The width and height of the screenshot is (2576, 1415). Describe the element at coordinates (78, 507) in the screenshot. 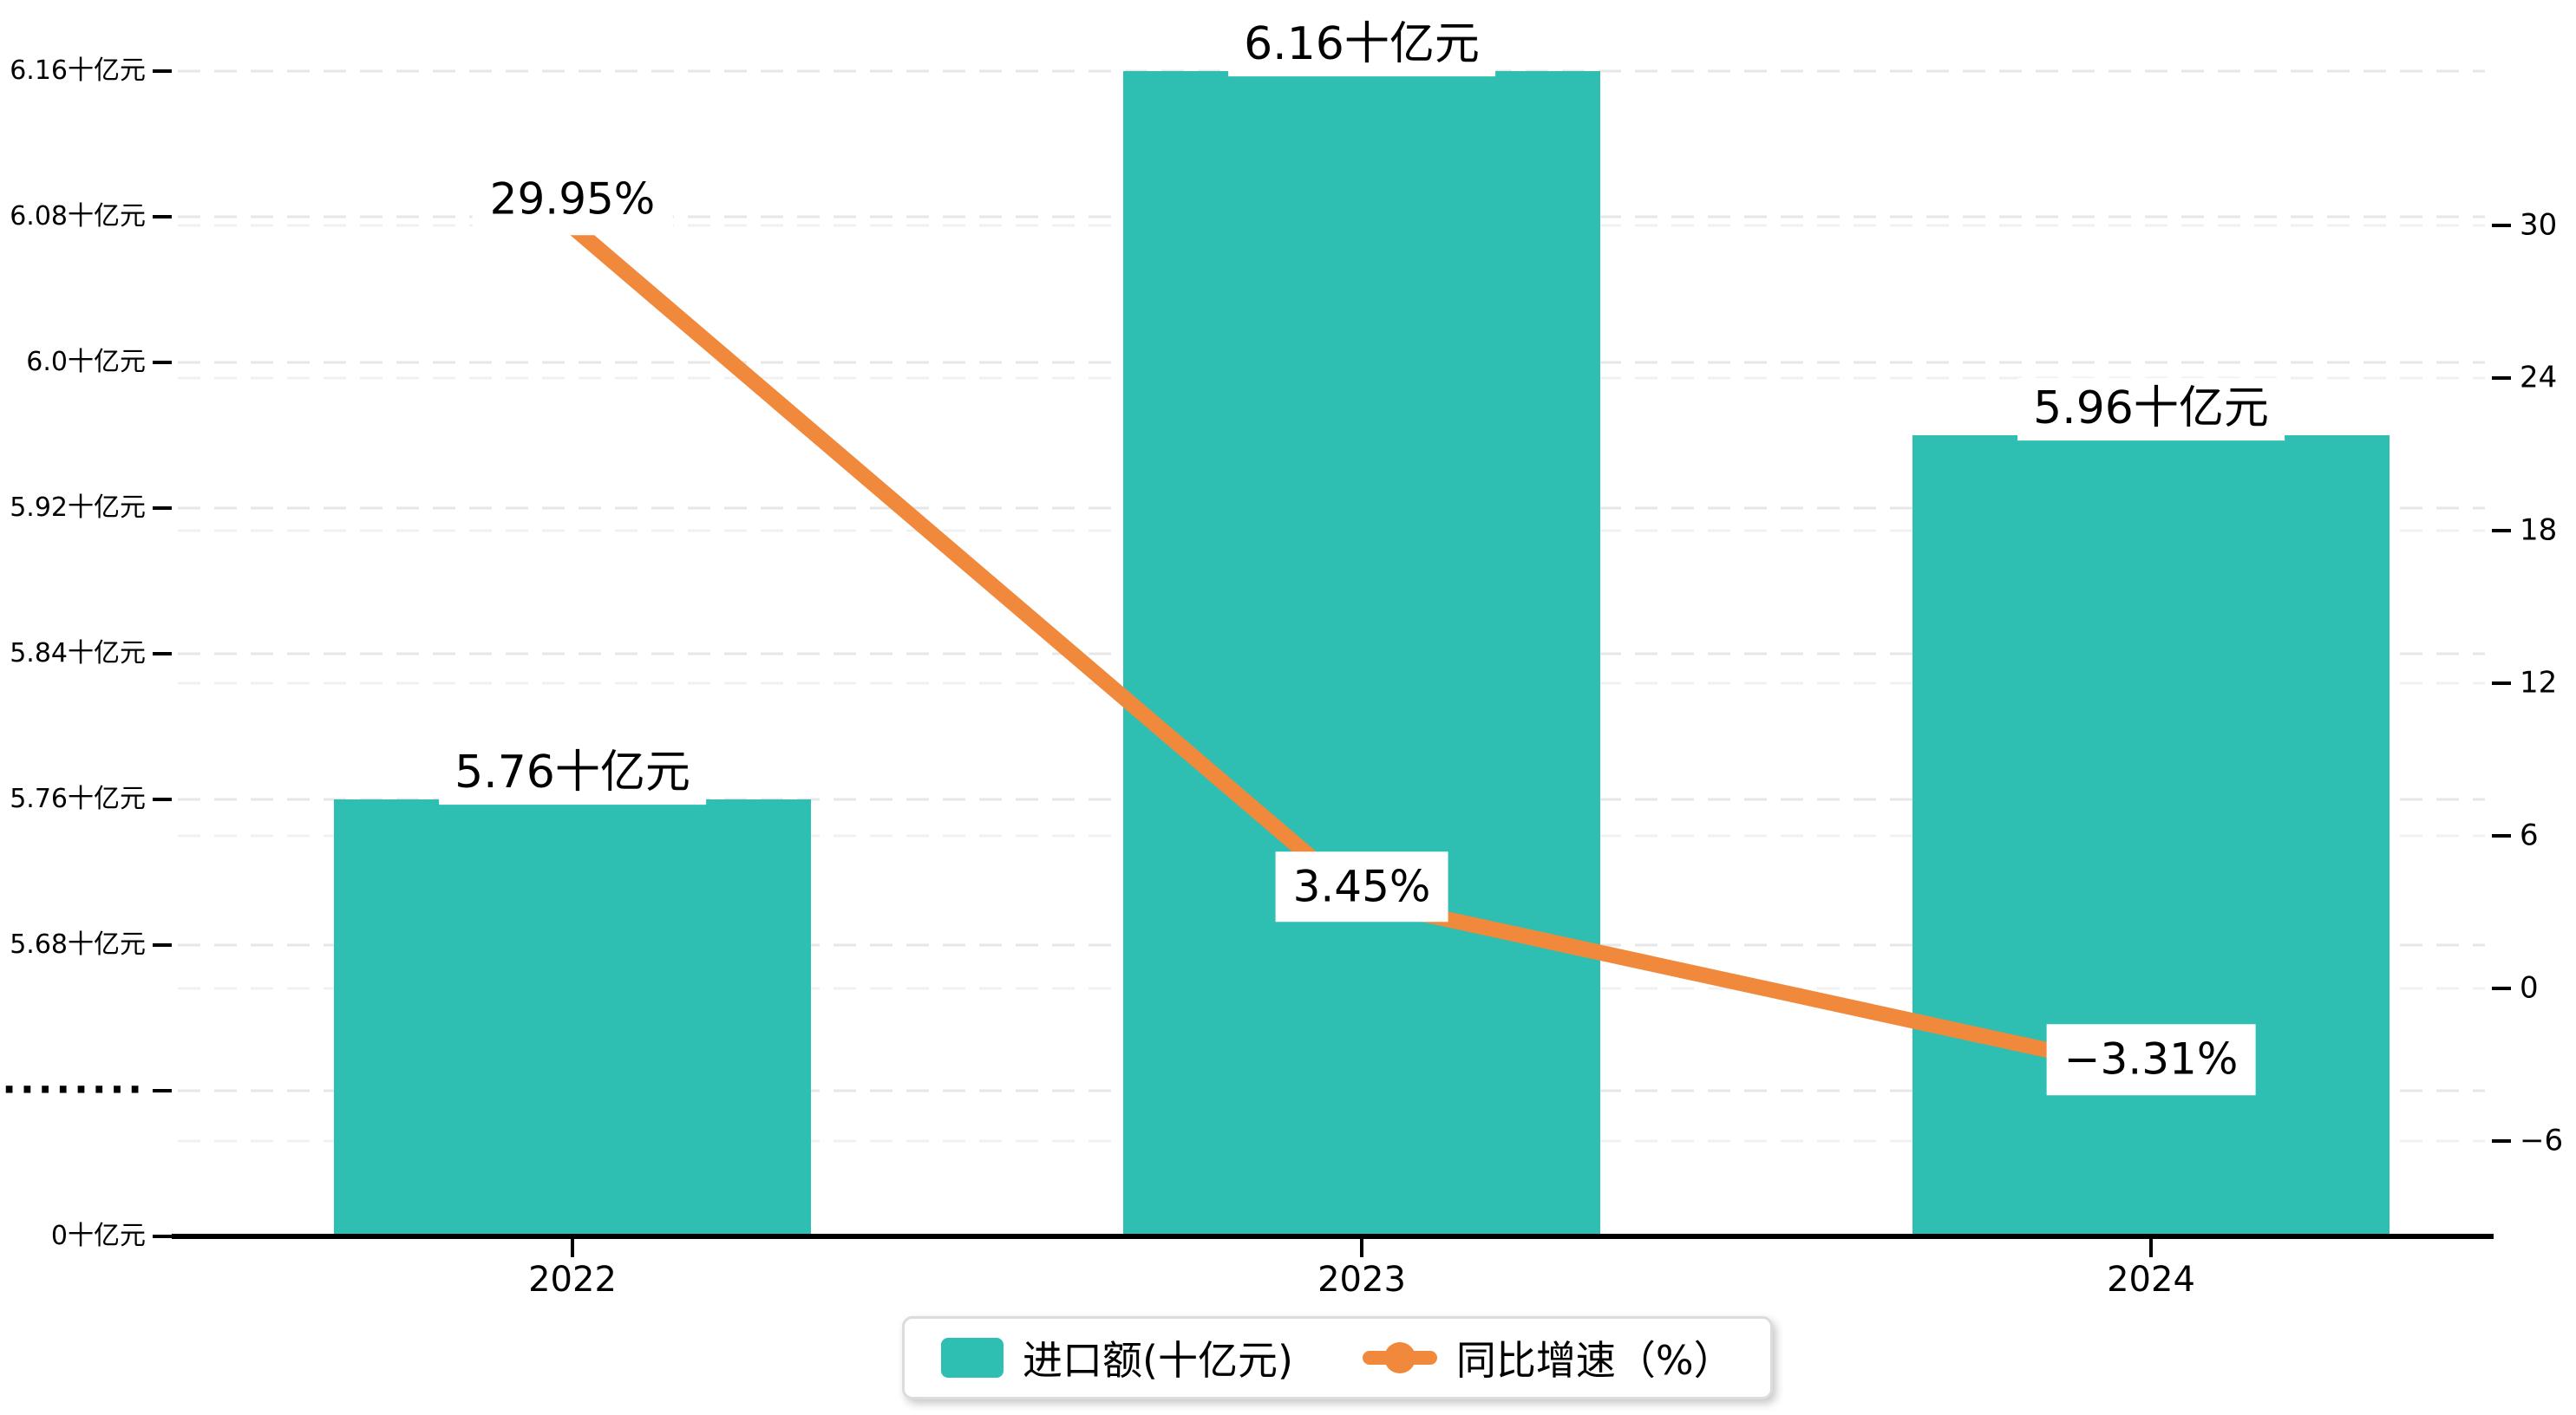

I see `y-axis-left-tick-label: 5.92十亿元` at that location.